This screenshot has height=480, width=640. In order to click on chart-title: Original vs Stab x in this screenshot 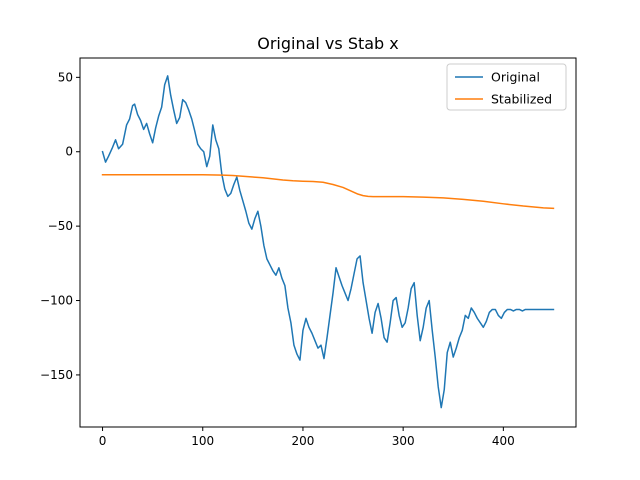, I will do `click(328, 43)`.